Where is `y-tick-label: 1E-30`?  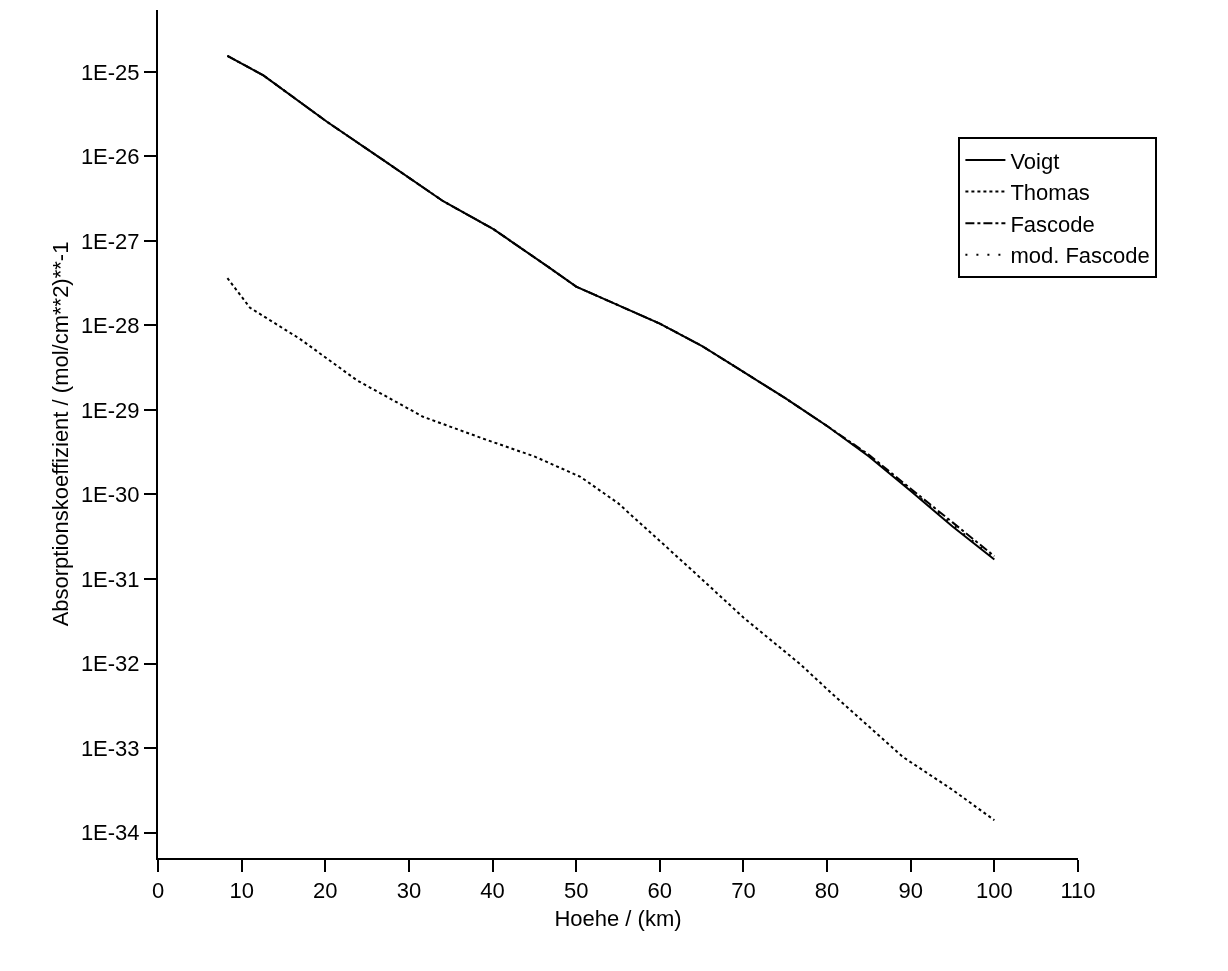 y-tick-label: 1E-30 is located at coordinates (110, 495).